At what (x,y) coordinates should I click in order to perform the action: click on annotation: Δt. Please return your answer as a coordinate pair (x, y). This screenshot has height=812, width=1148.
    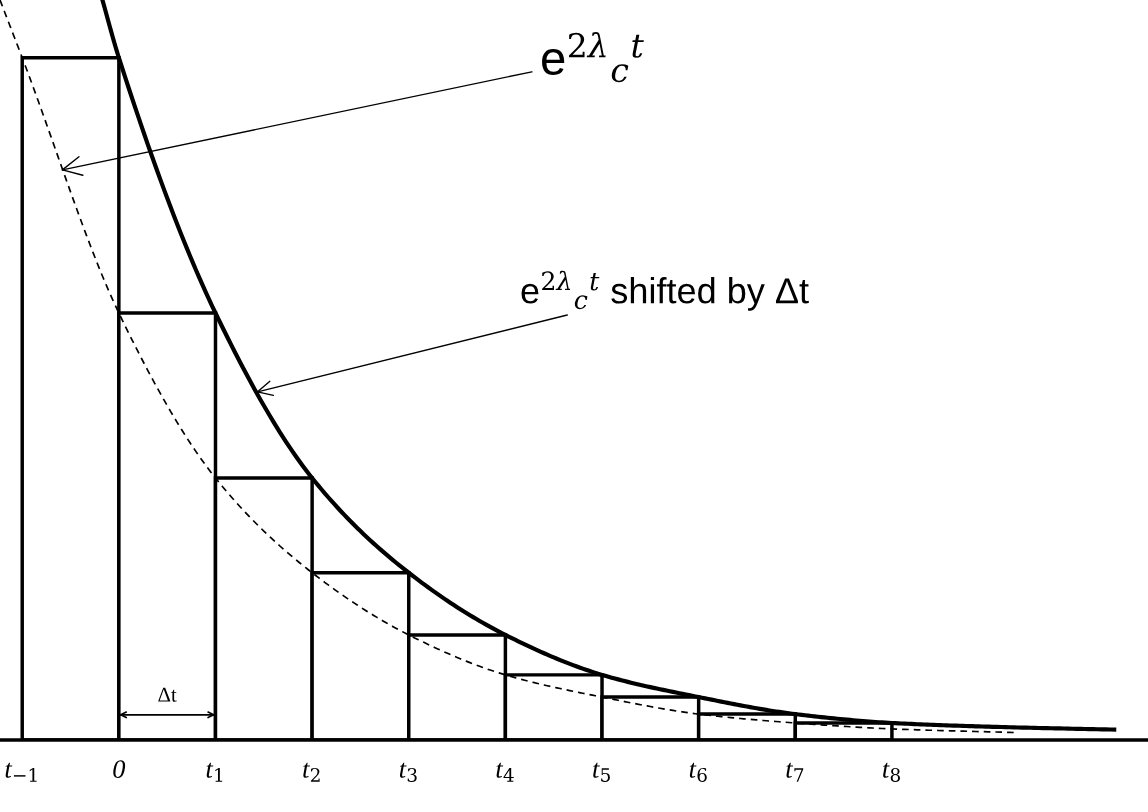
    Looking at the image, I should click on (167, 694).